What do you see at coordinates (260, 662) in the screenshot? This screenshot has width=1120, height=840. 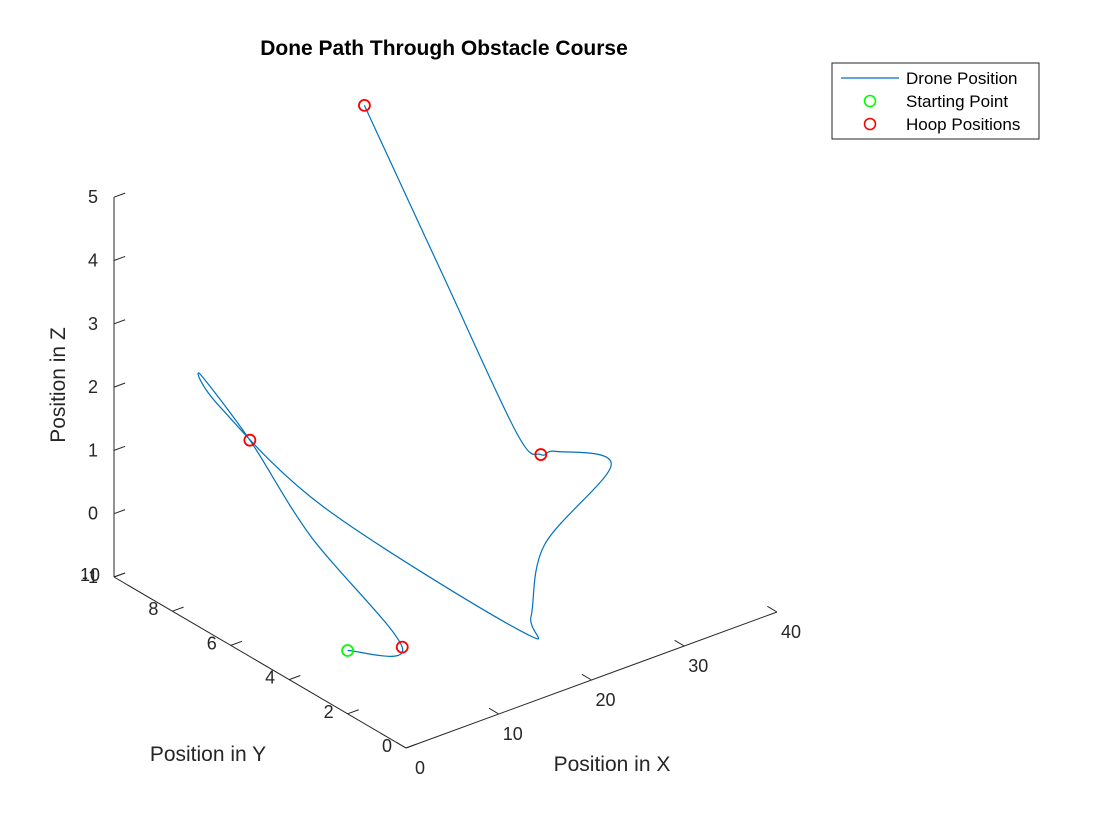 I see `y-axis-line` at bounding box center [260, 662].